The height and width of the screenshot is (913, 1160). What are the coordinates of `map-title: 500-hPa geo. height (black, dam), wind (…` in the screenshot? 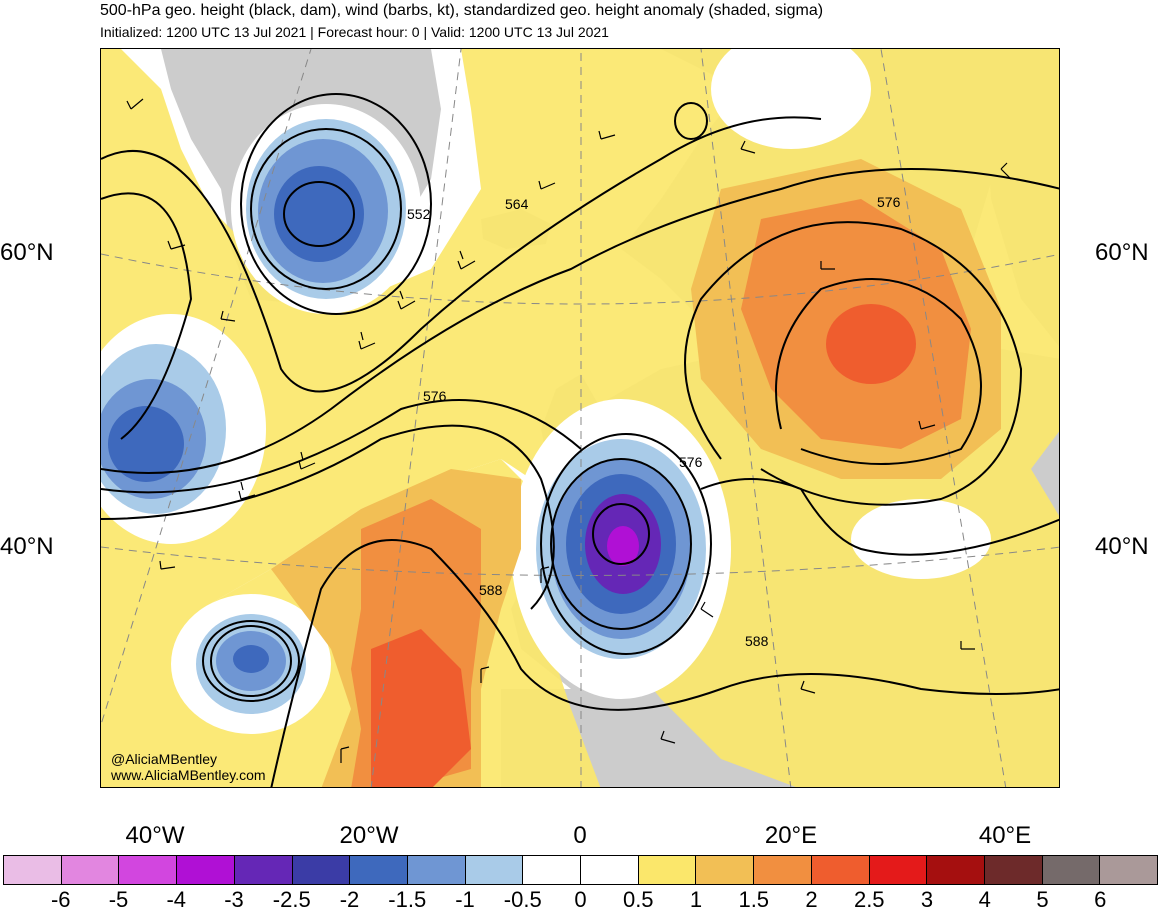 It's located at (462, 10).